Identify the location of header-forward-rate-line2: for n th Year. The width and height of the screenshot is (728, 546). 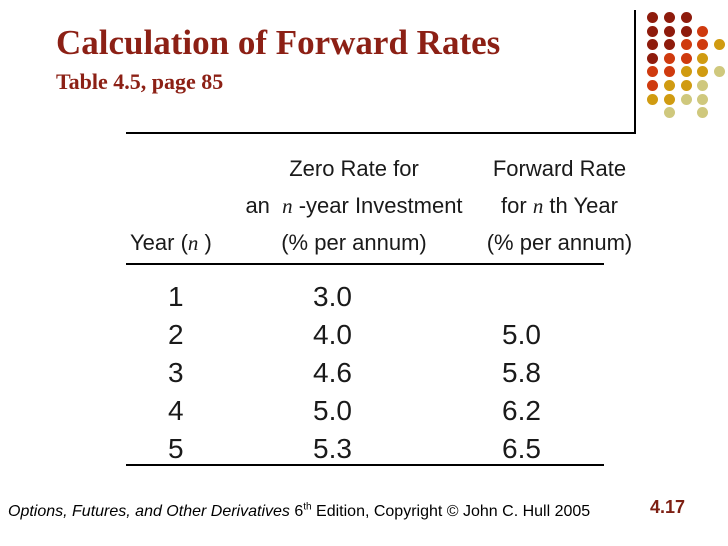
(552, 205).